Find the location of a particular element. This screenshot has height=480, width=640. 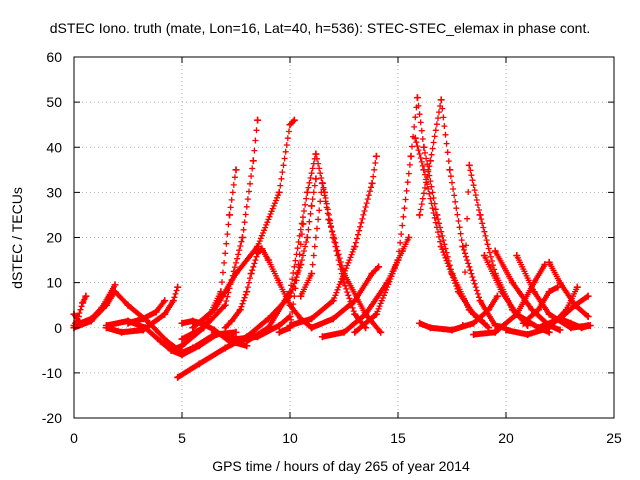

x-tick-label: 5 is located at coordinates (182, 438).